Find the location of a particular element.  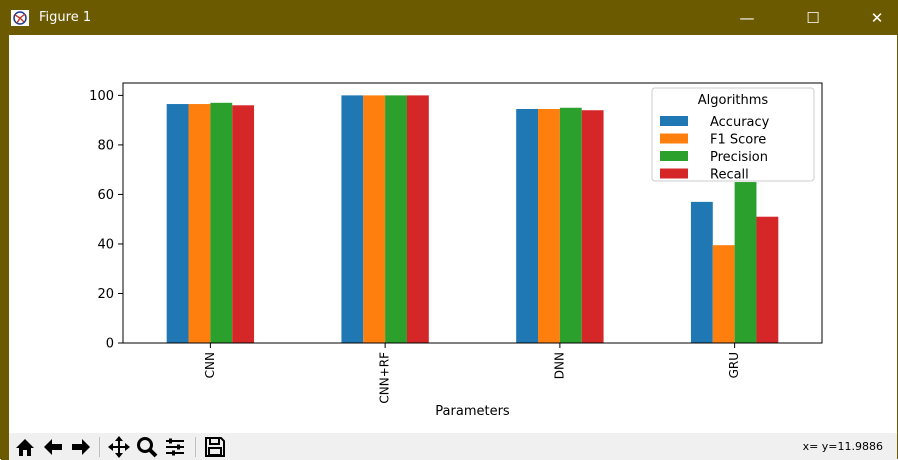

bar-cnn-precision is located at coordinates (221, 222).